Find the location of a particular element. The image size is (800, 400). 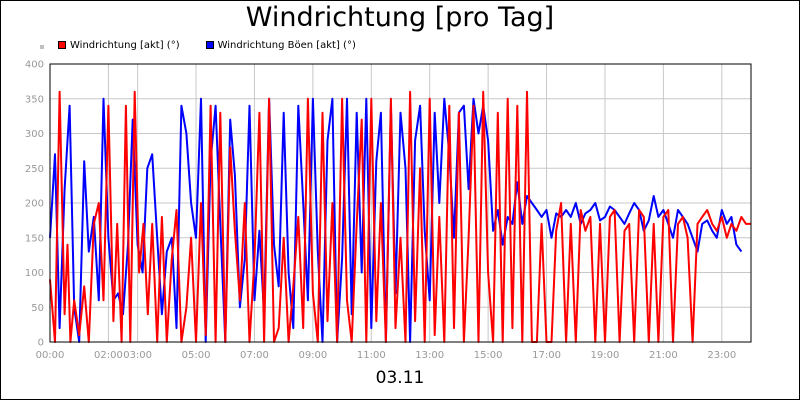

x-tick-label: 23:00 is located at coordinates (721, 355).